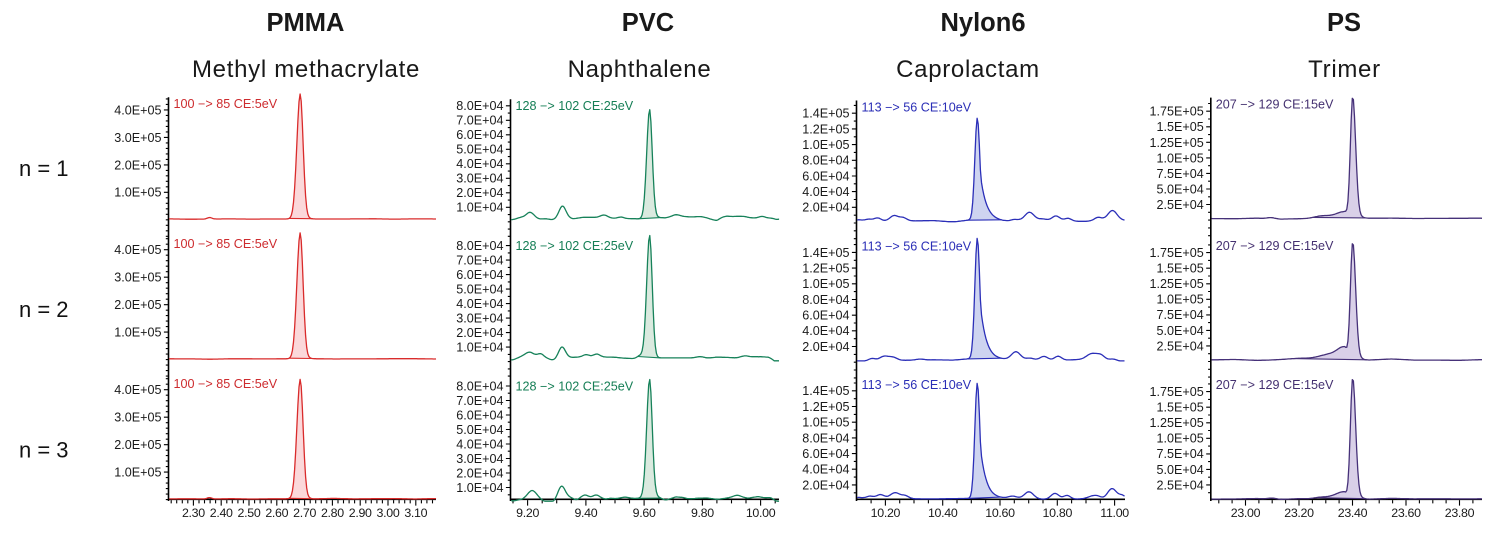 The width and height of the screenshot is (1491, 537). I want to click on svg-text: Methyl methacrylate, so click(306, 69).